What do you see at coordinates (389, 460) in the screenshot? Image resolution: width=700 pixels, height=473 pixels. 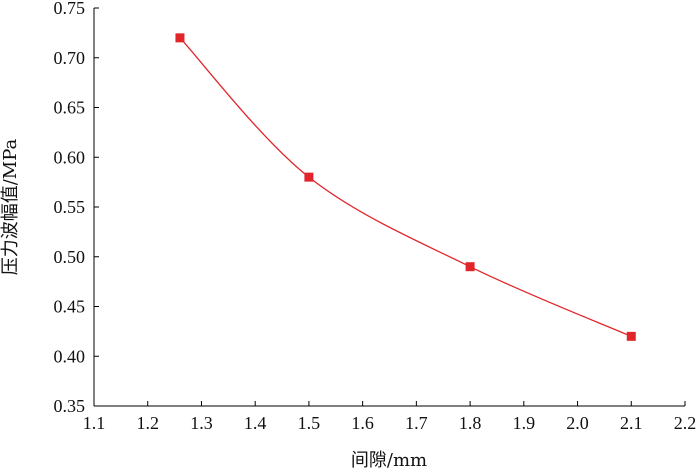 I see `x-axis-title: 间隙/mm` at bounding box center [389, 460].